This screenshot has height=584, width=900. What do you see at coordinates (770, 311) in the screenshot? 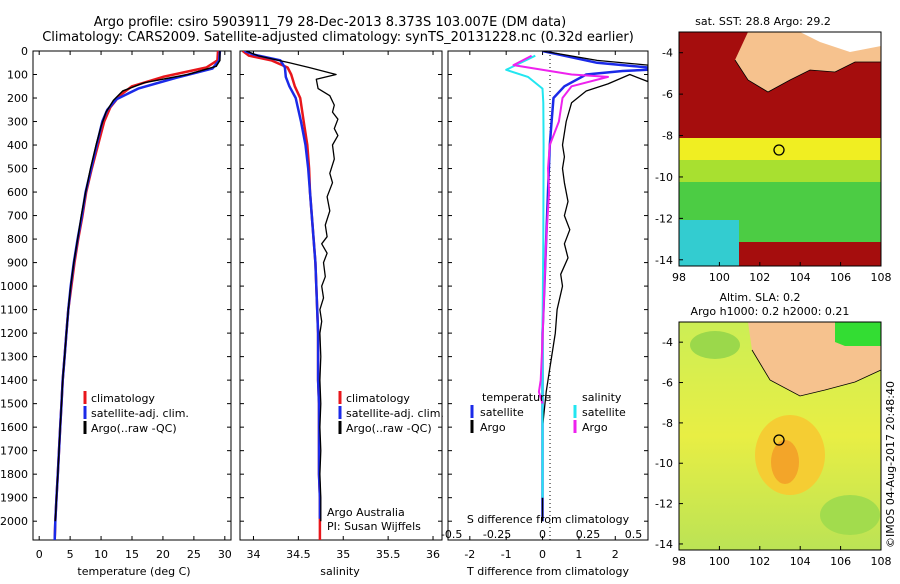
I see `sla-map-title2: Argo h1000: 0.2 h2000: 0.21` at bounding box center [770, 311].